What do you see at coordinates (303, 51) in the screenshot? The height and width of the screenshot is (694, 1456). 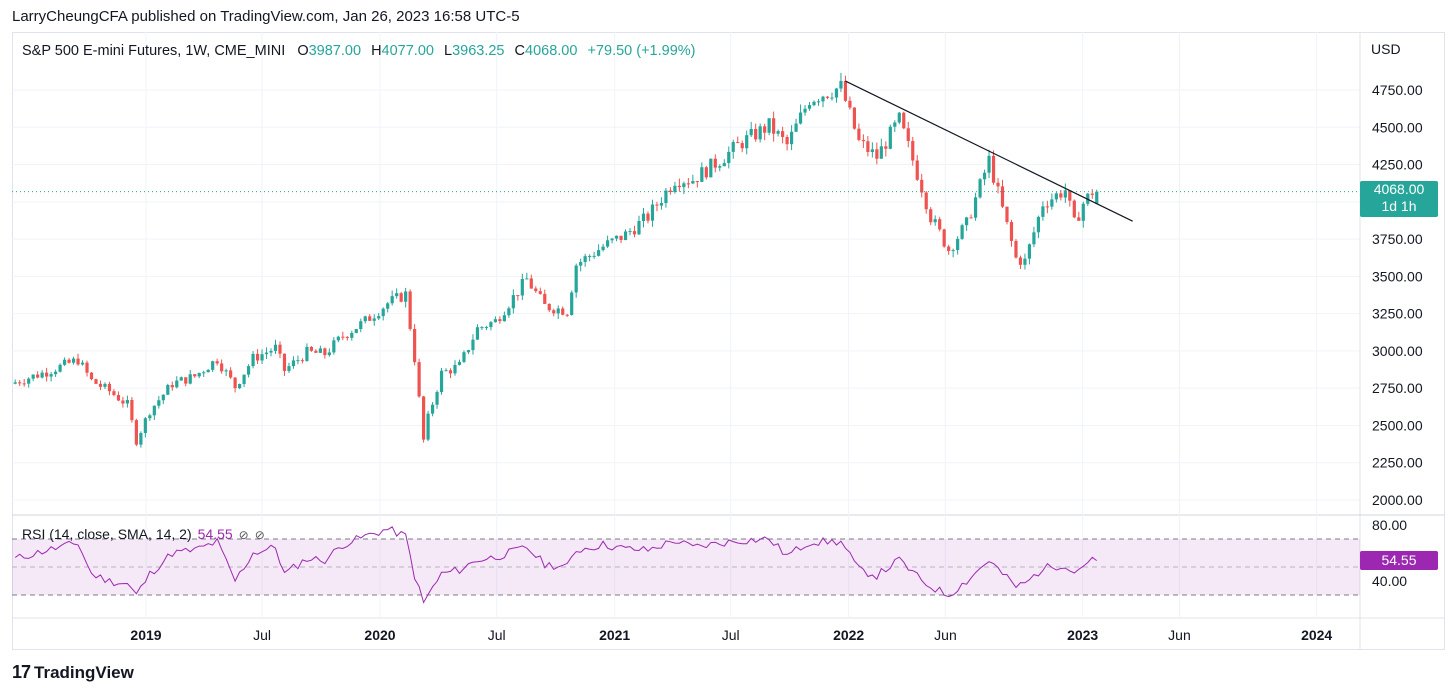 I see `open-label: O` at bounding box center [303, 51].